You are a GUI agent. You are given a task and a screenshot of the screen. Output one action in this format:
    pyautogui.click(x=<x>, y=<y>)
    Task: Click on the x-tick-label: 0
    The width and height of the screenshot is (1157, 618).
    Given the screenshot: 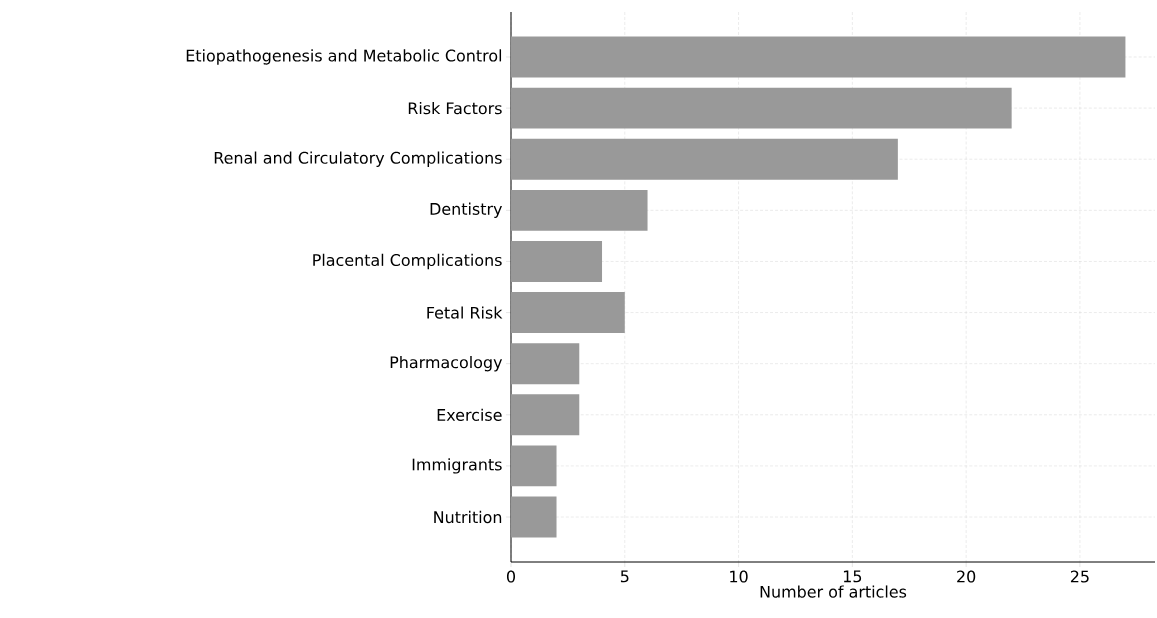 What is the action you would take?
    pyautogui.click(x=511, y=576)
    